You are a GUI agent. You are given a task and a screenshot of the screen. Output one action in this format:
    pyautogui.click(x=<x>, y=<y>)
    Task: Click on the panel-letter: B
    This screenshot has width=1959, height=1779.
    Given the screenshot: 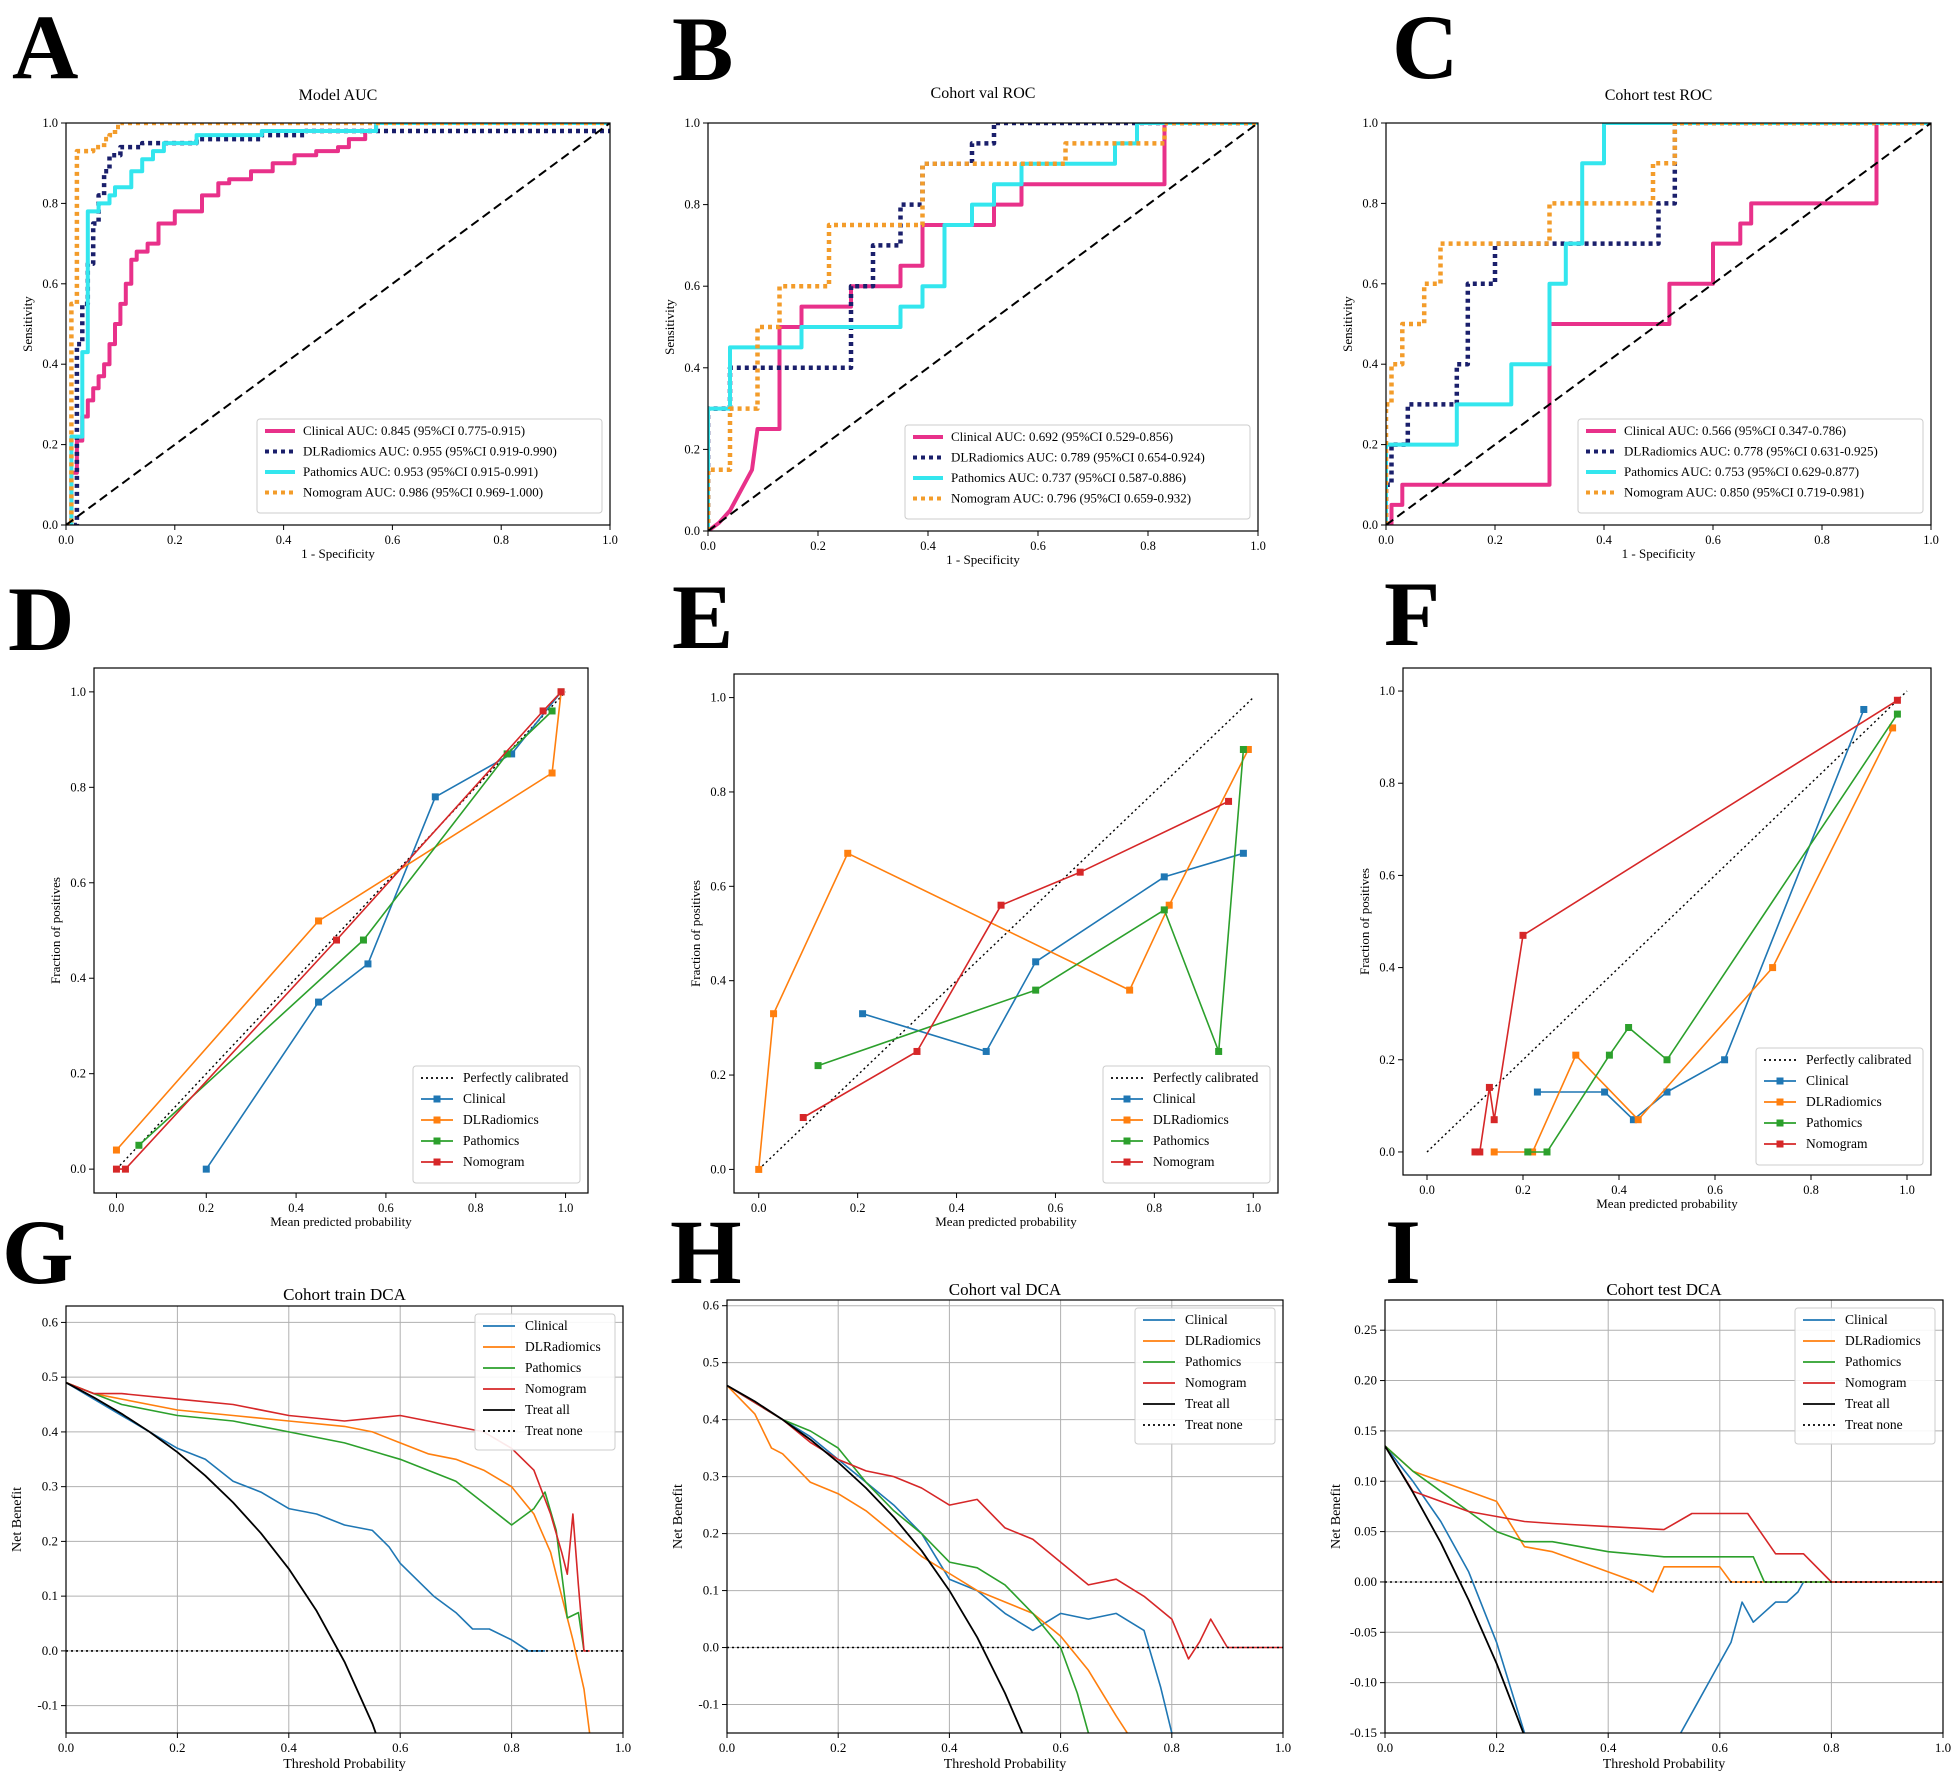 What is the action you would take?
    pyautogui.click(x=702, y=50)
    